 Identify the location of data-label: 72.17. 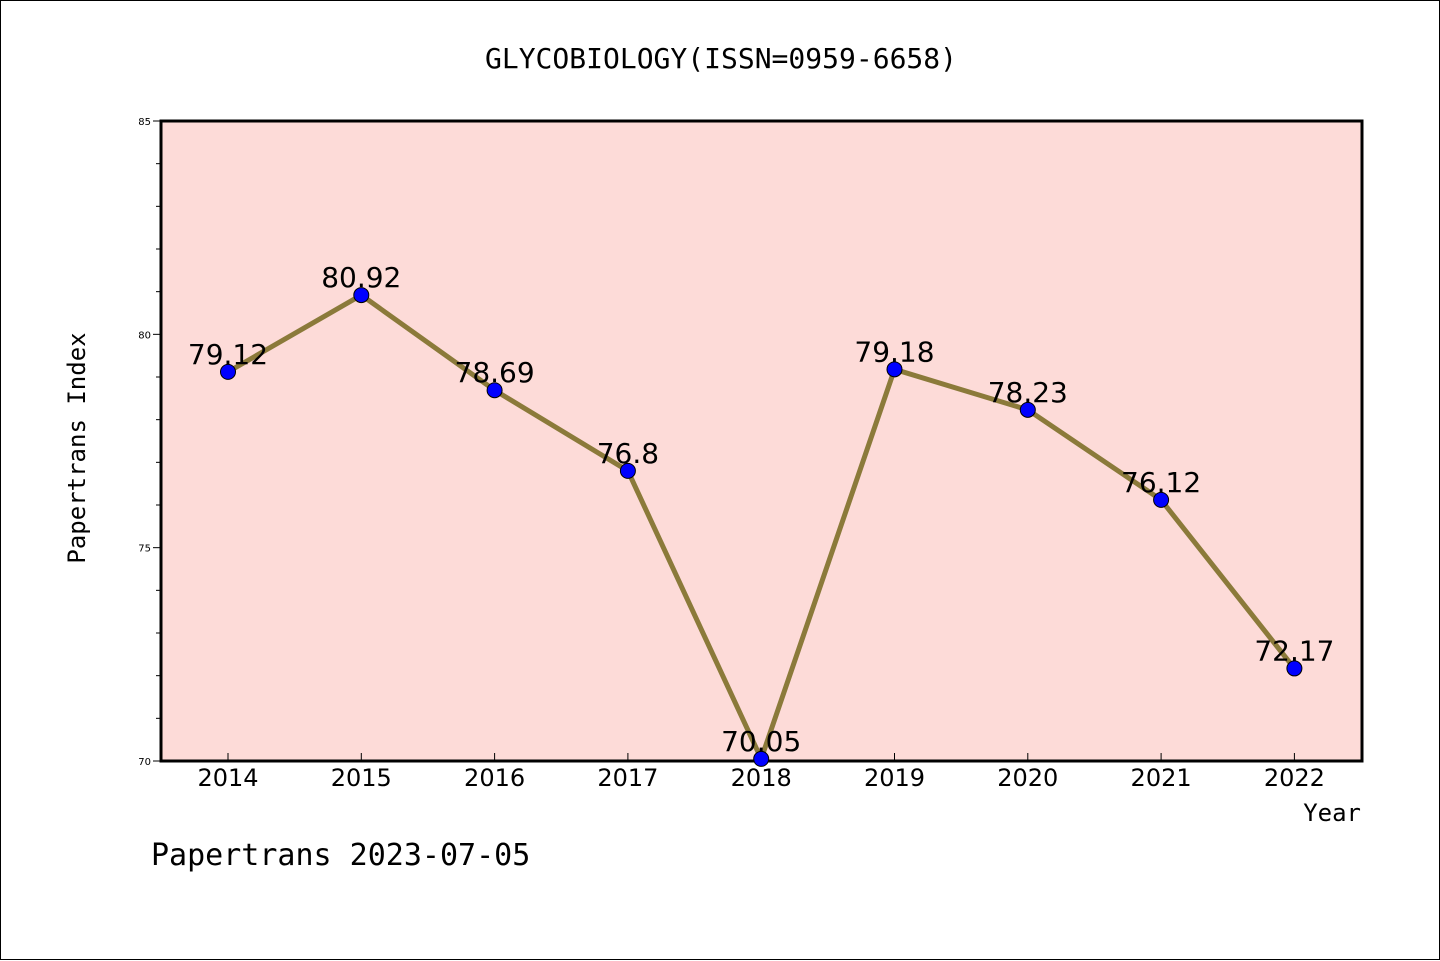
(1294, 650).